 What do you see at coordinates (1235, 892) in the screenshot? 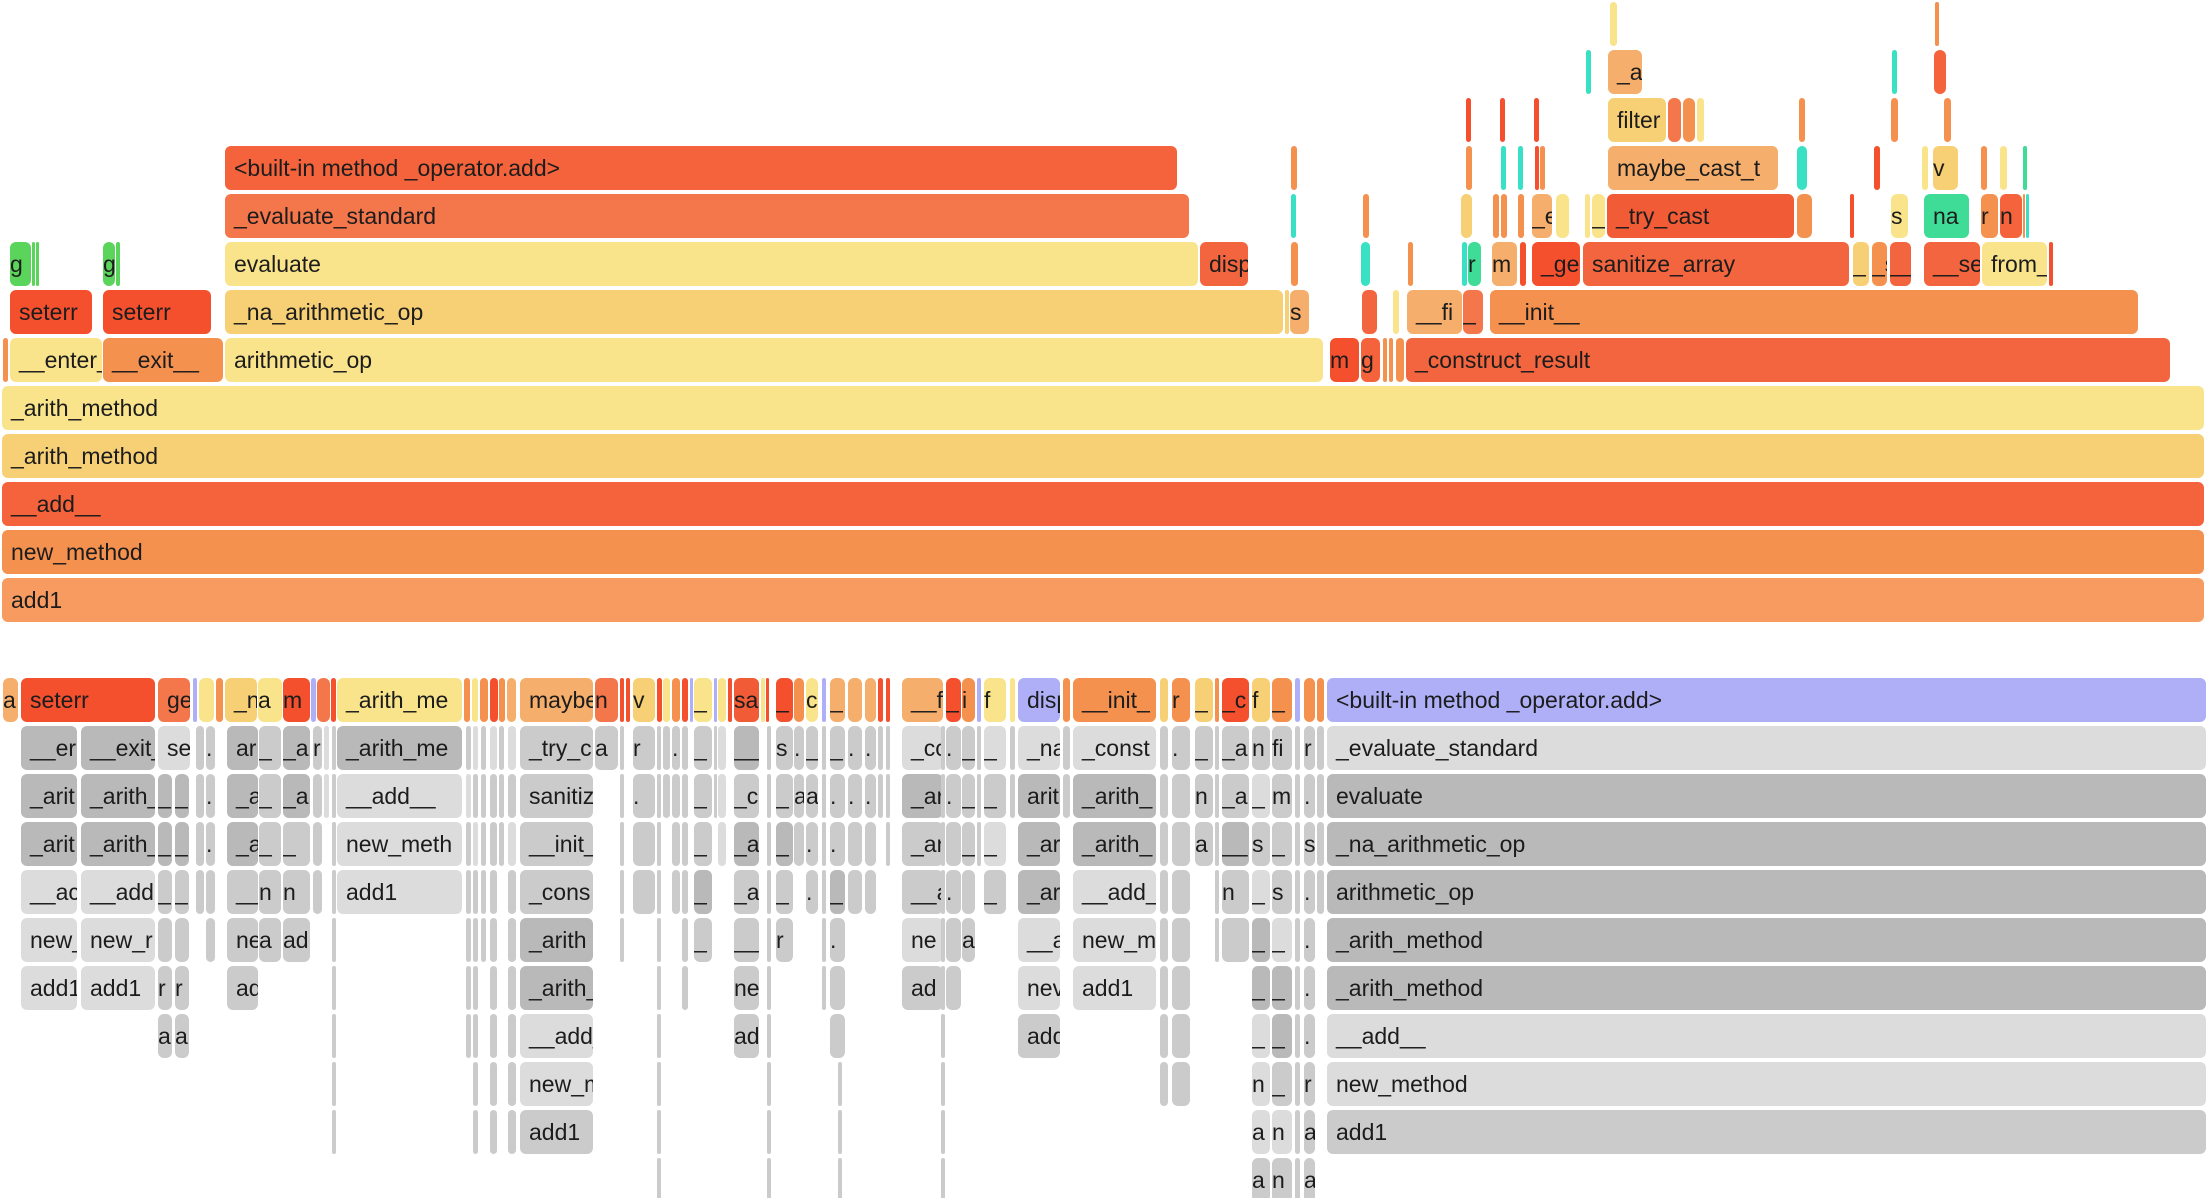
I see `frame-n: n` at bounding box center [1235, 892].